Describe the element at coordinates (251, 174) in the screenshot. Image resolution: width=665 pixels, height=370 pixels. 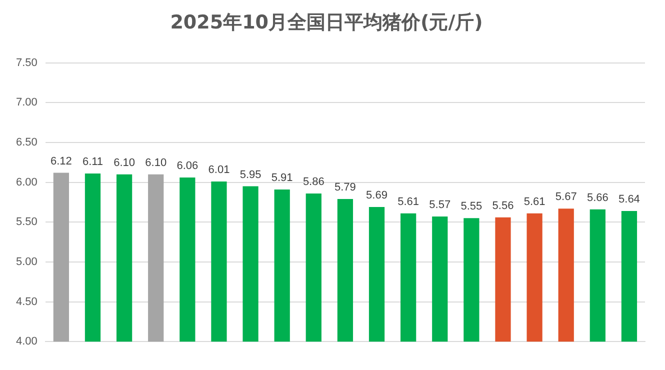
I see `data-label: 5.95` at that location.